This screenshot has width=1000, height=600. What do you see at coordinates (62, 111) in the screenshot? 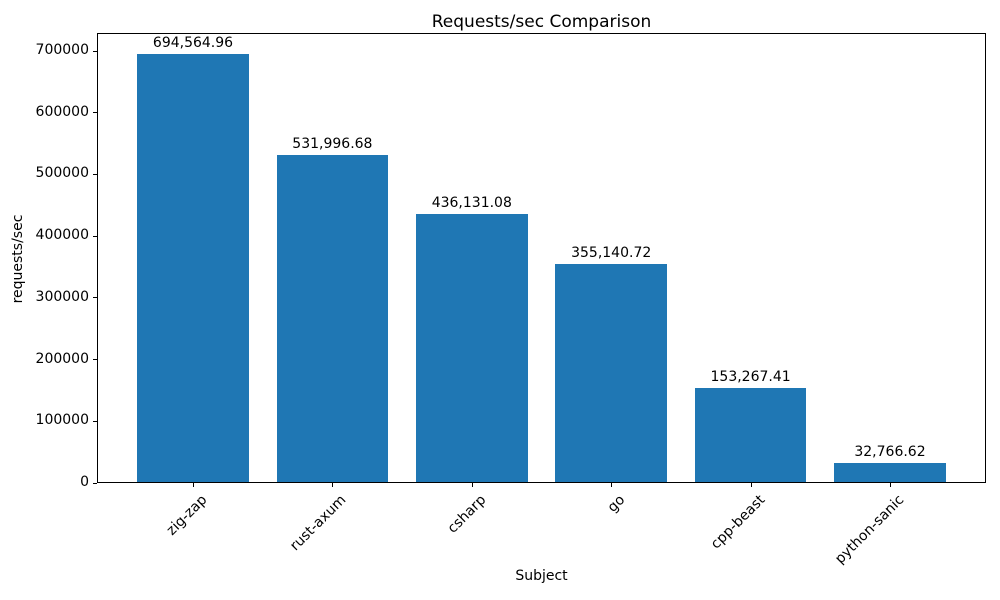
I see `y-tick-label: 600000` at bounding box center [62, 111].